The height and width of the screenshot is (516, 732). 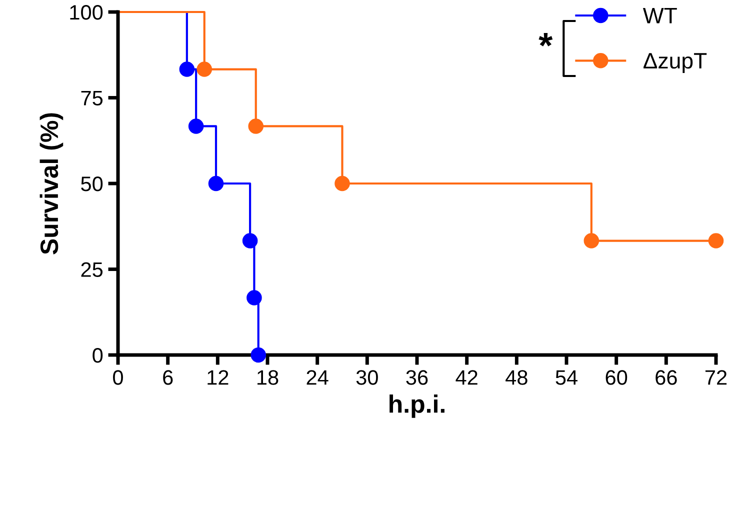 What do you see at coordinates (517, 377) in the screenshot?
I see `x-tick-label: 48` at bounding box center [517, 377].